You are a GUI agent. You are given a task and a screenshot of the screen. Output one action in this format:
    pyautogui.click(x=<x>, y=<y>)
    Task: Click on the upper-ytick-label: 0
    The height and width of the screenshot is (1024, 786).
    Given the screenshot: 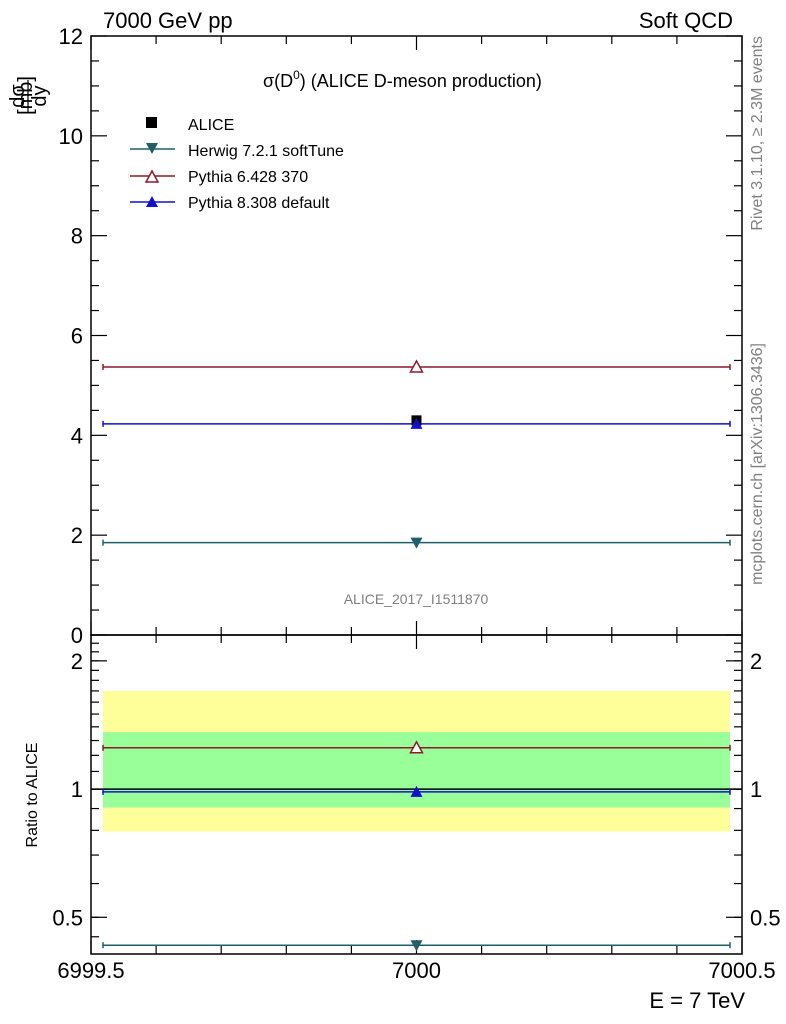 What is the action you would take?
    pyautogui.click(x=77, y=635)
    